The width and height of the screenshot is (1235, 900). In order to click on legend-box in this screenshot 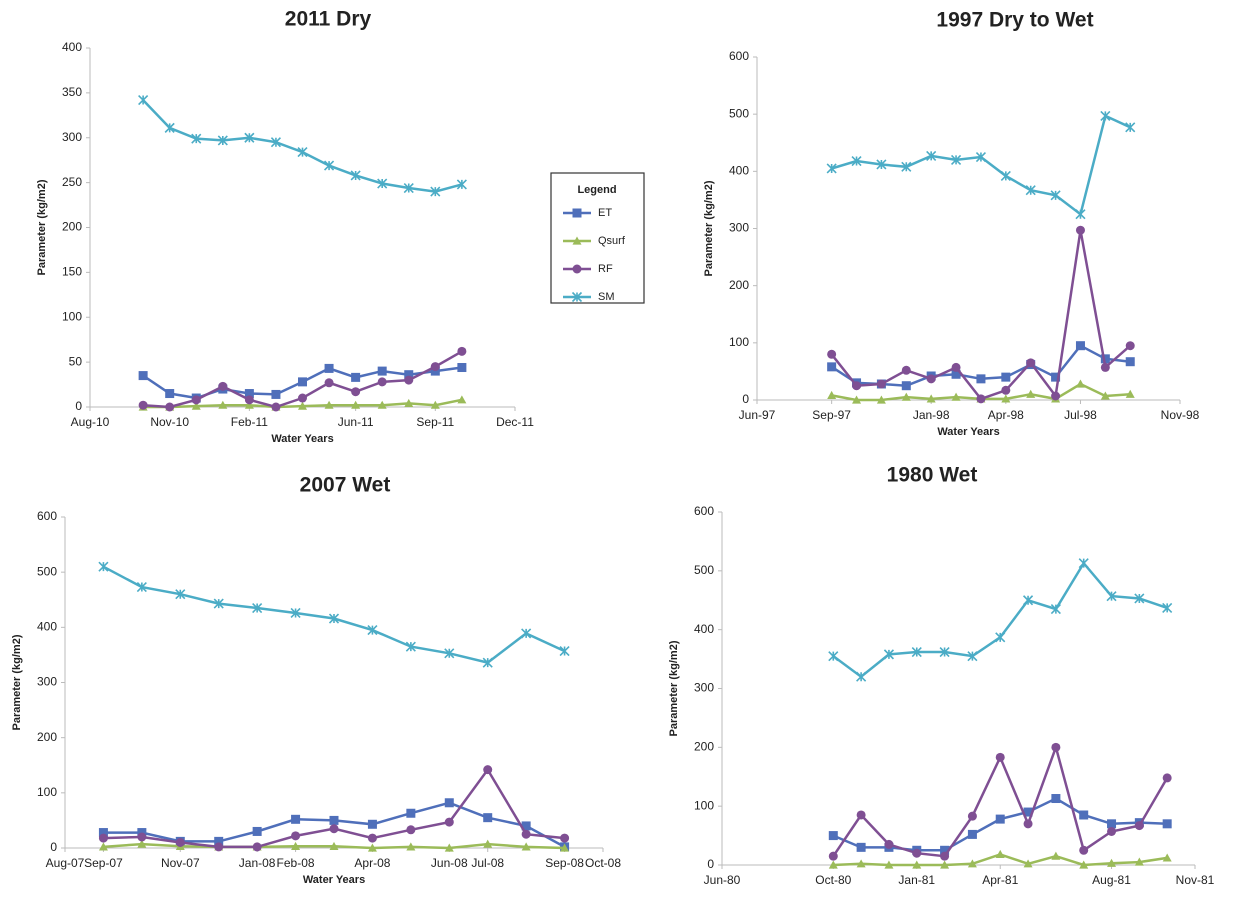, I will do `click(597, 238)`.